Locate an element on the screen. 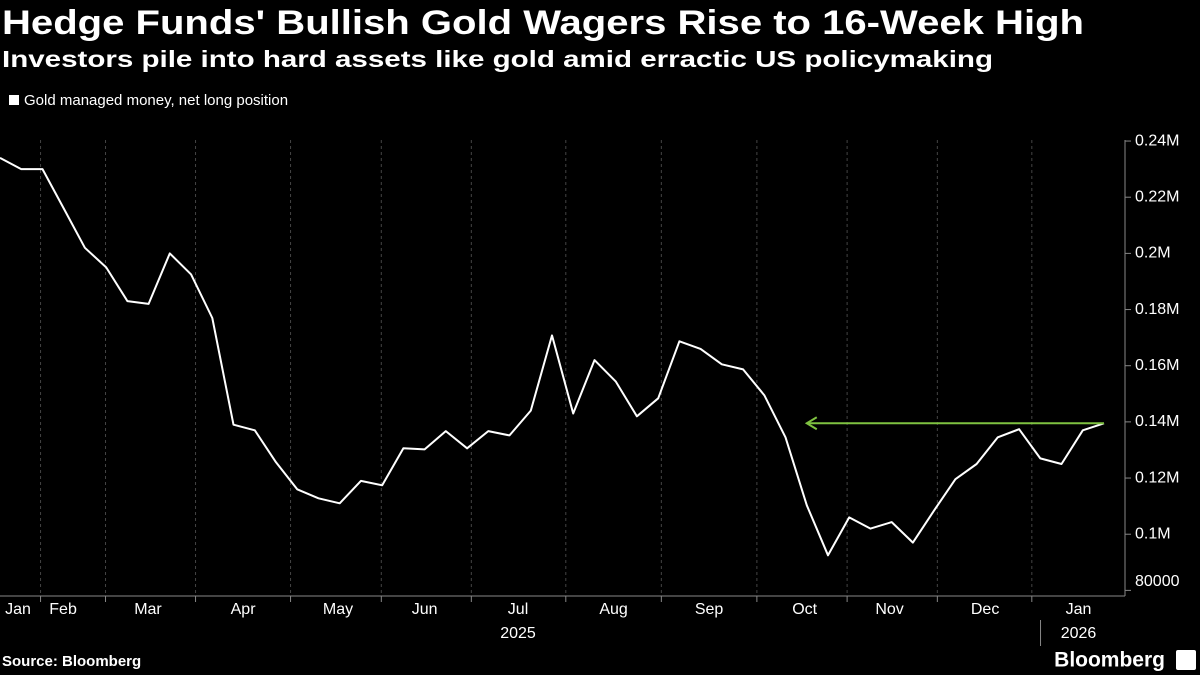 Image resolution: width=1200 pixels, height=675 pixels. x-tick-label: Dec is located at coordinates (985, 609).